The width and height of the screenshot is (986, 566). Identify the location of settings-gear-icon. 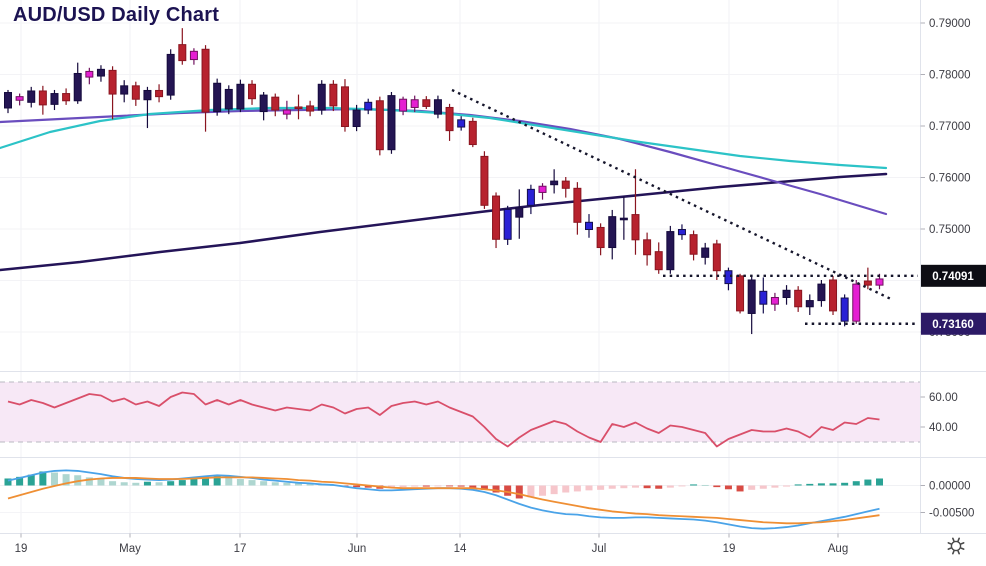
(956, 546).